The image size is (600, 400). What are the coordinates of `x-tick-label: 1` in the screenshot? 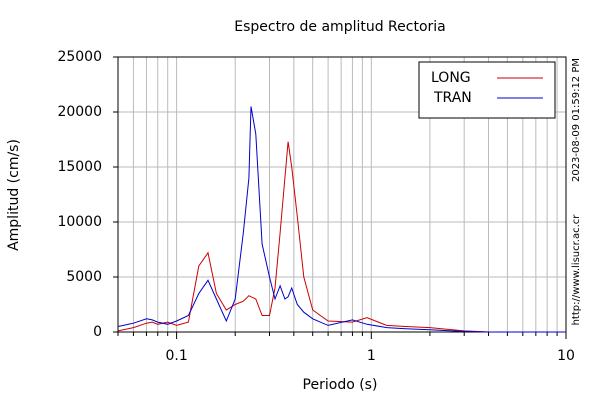 It's located at (371, 356).